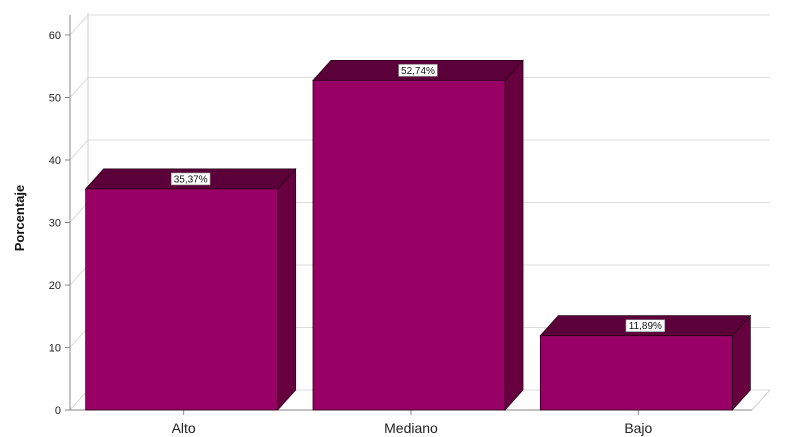 This screenshot has height=437, width=787. Describe the element at coordinates (55, 99) in the screenshot. I see `y-tick-label: 50` at that location.